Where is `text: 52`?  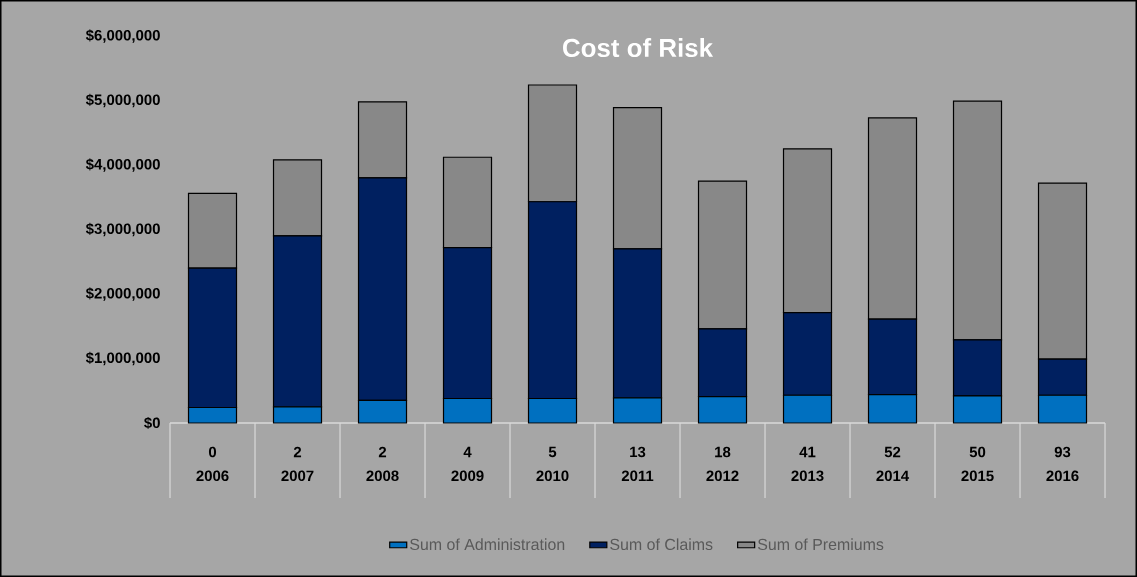
text: 52 is located at coordinates (892, 452).